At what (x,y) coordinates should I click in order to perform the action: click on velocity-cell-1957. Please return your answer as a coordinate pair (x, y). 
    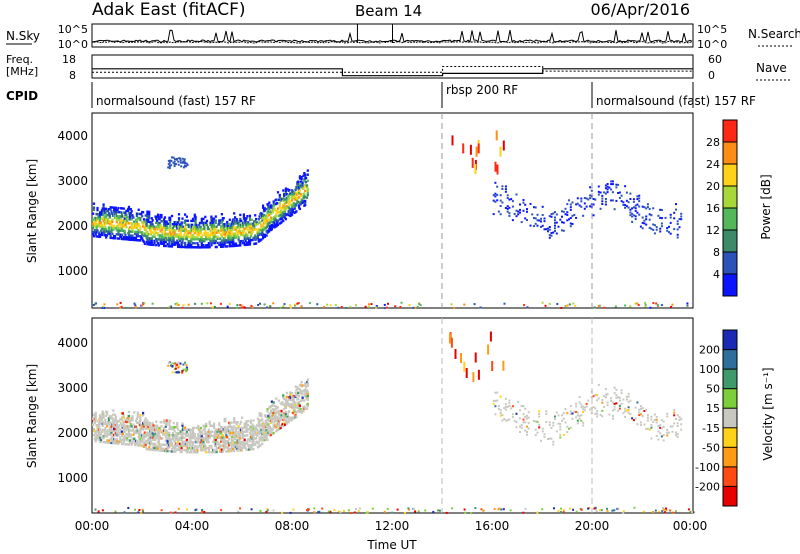
    Looking at the image, I should click on (202, 512).